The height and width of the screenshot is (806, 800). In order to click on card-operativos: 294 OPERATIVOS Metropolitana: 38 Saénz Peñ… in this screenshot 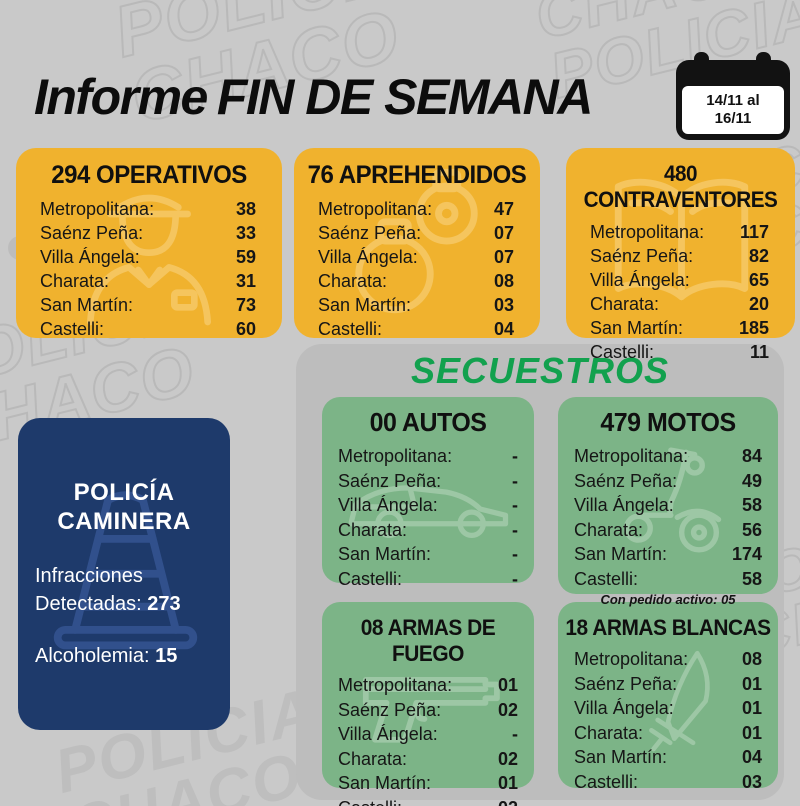, I will do `click(149, 244)`.